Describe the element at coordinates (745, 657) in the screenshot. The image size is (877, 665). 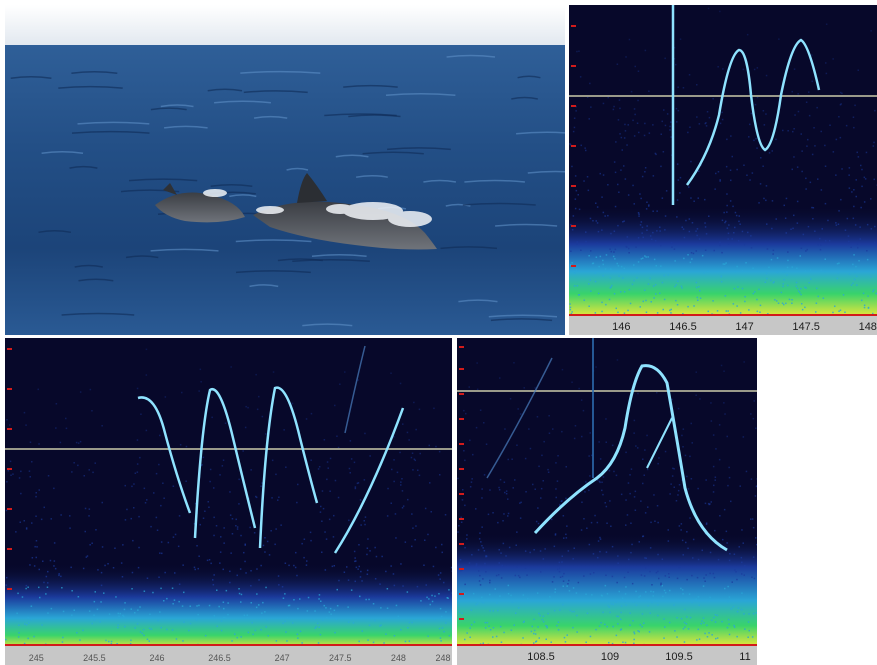
I see `x-tick: 11` at that location.